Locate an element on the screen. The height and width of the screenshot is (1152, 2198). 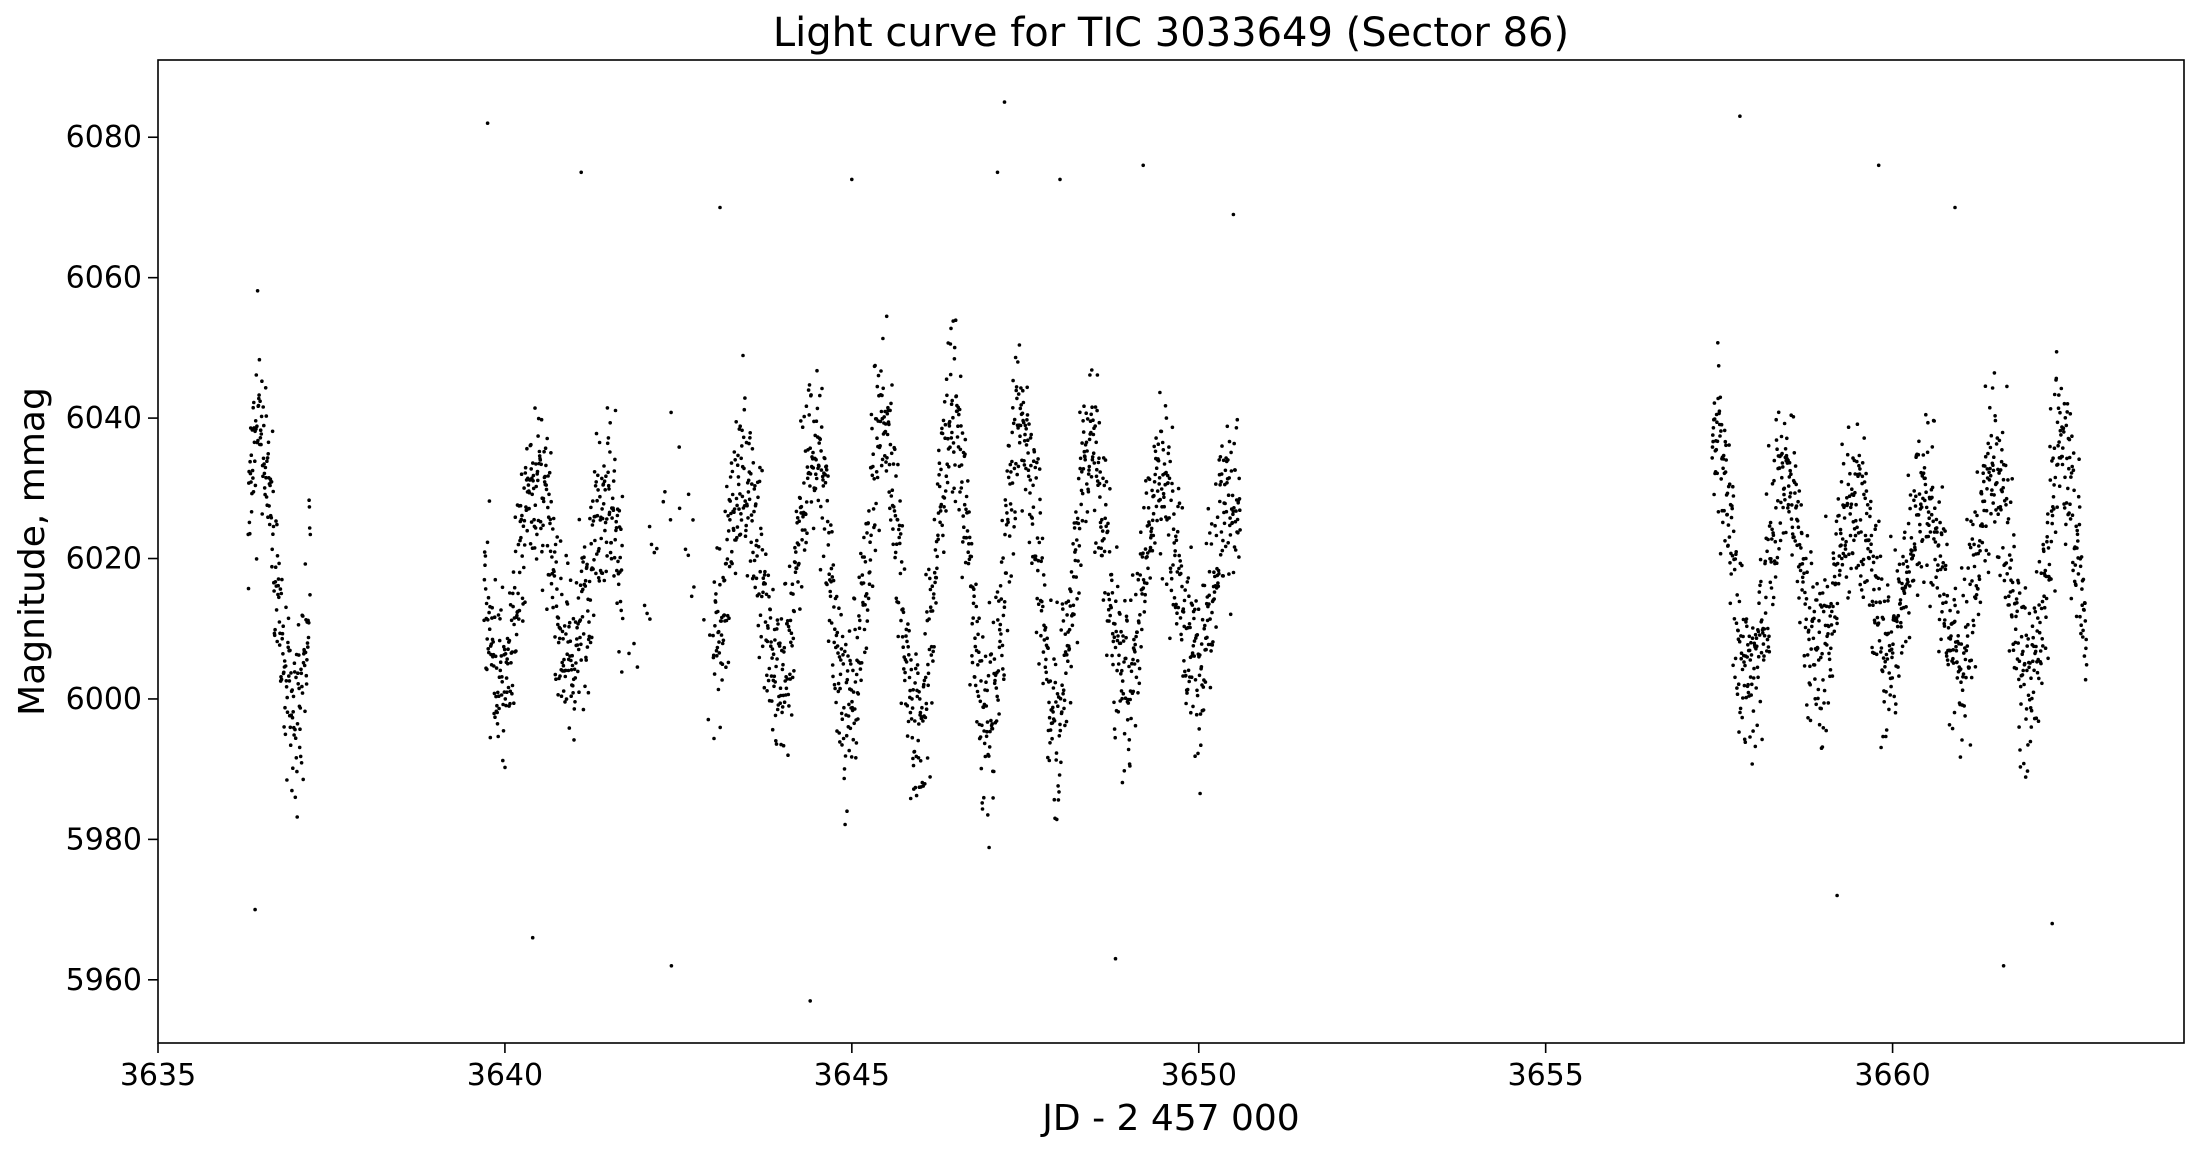
x-tick-label: 3640 is located at coordinates (505, 1075).